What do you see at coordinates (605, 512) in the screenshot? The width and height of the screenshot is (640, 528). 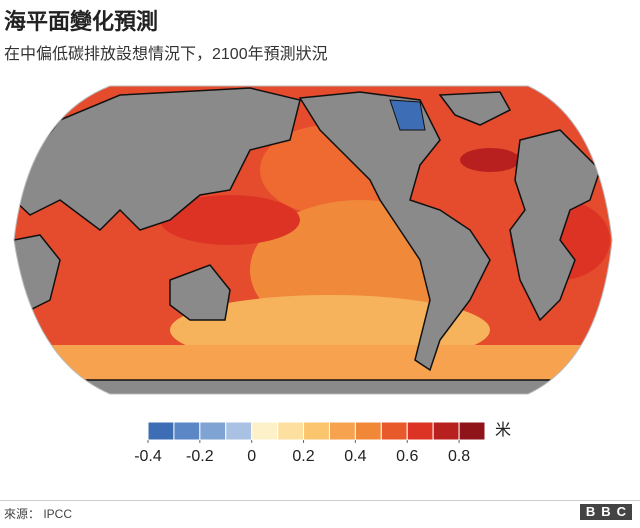 I see `logo: BBC` at bounding box center [605, 512].